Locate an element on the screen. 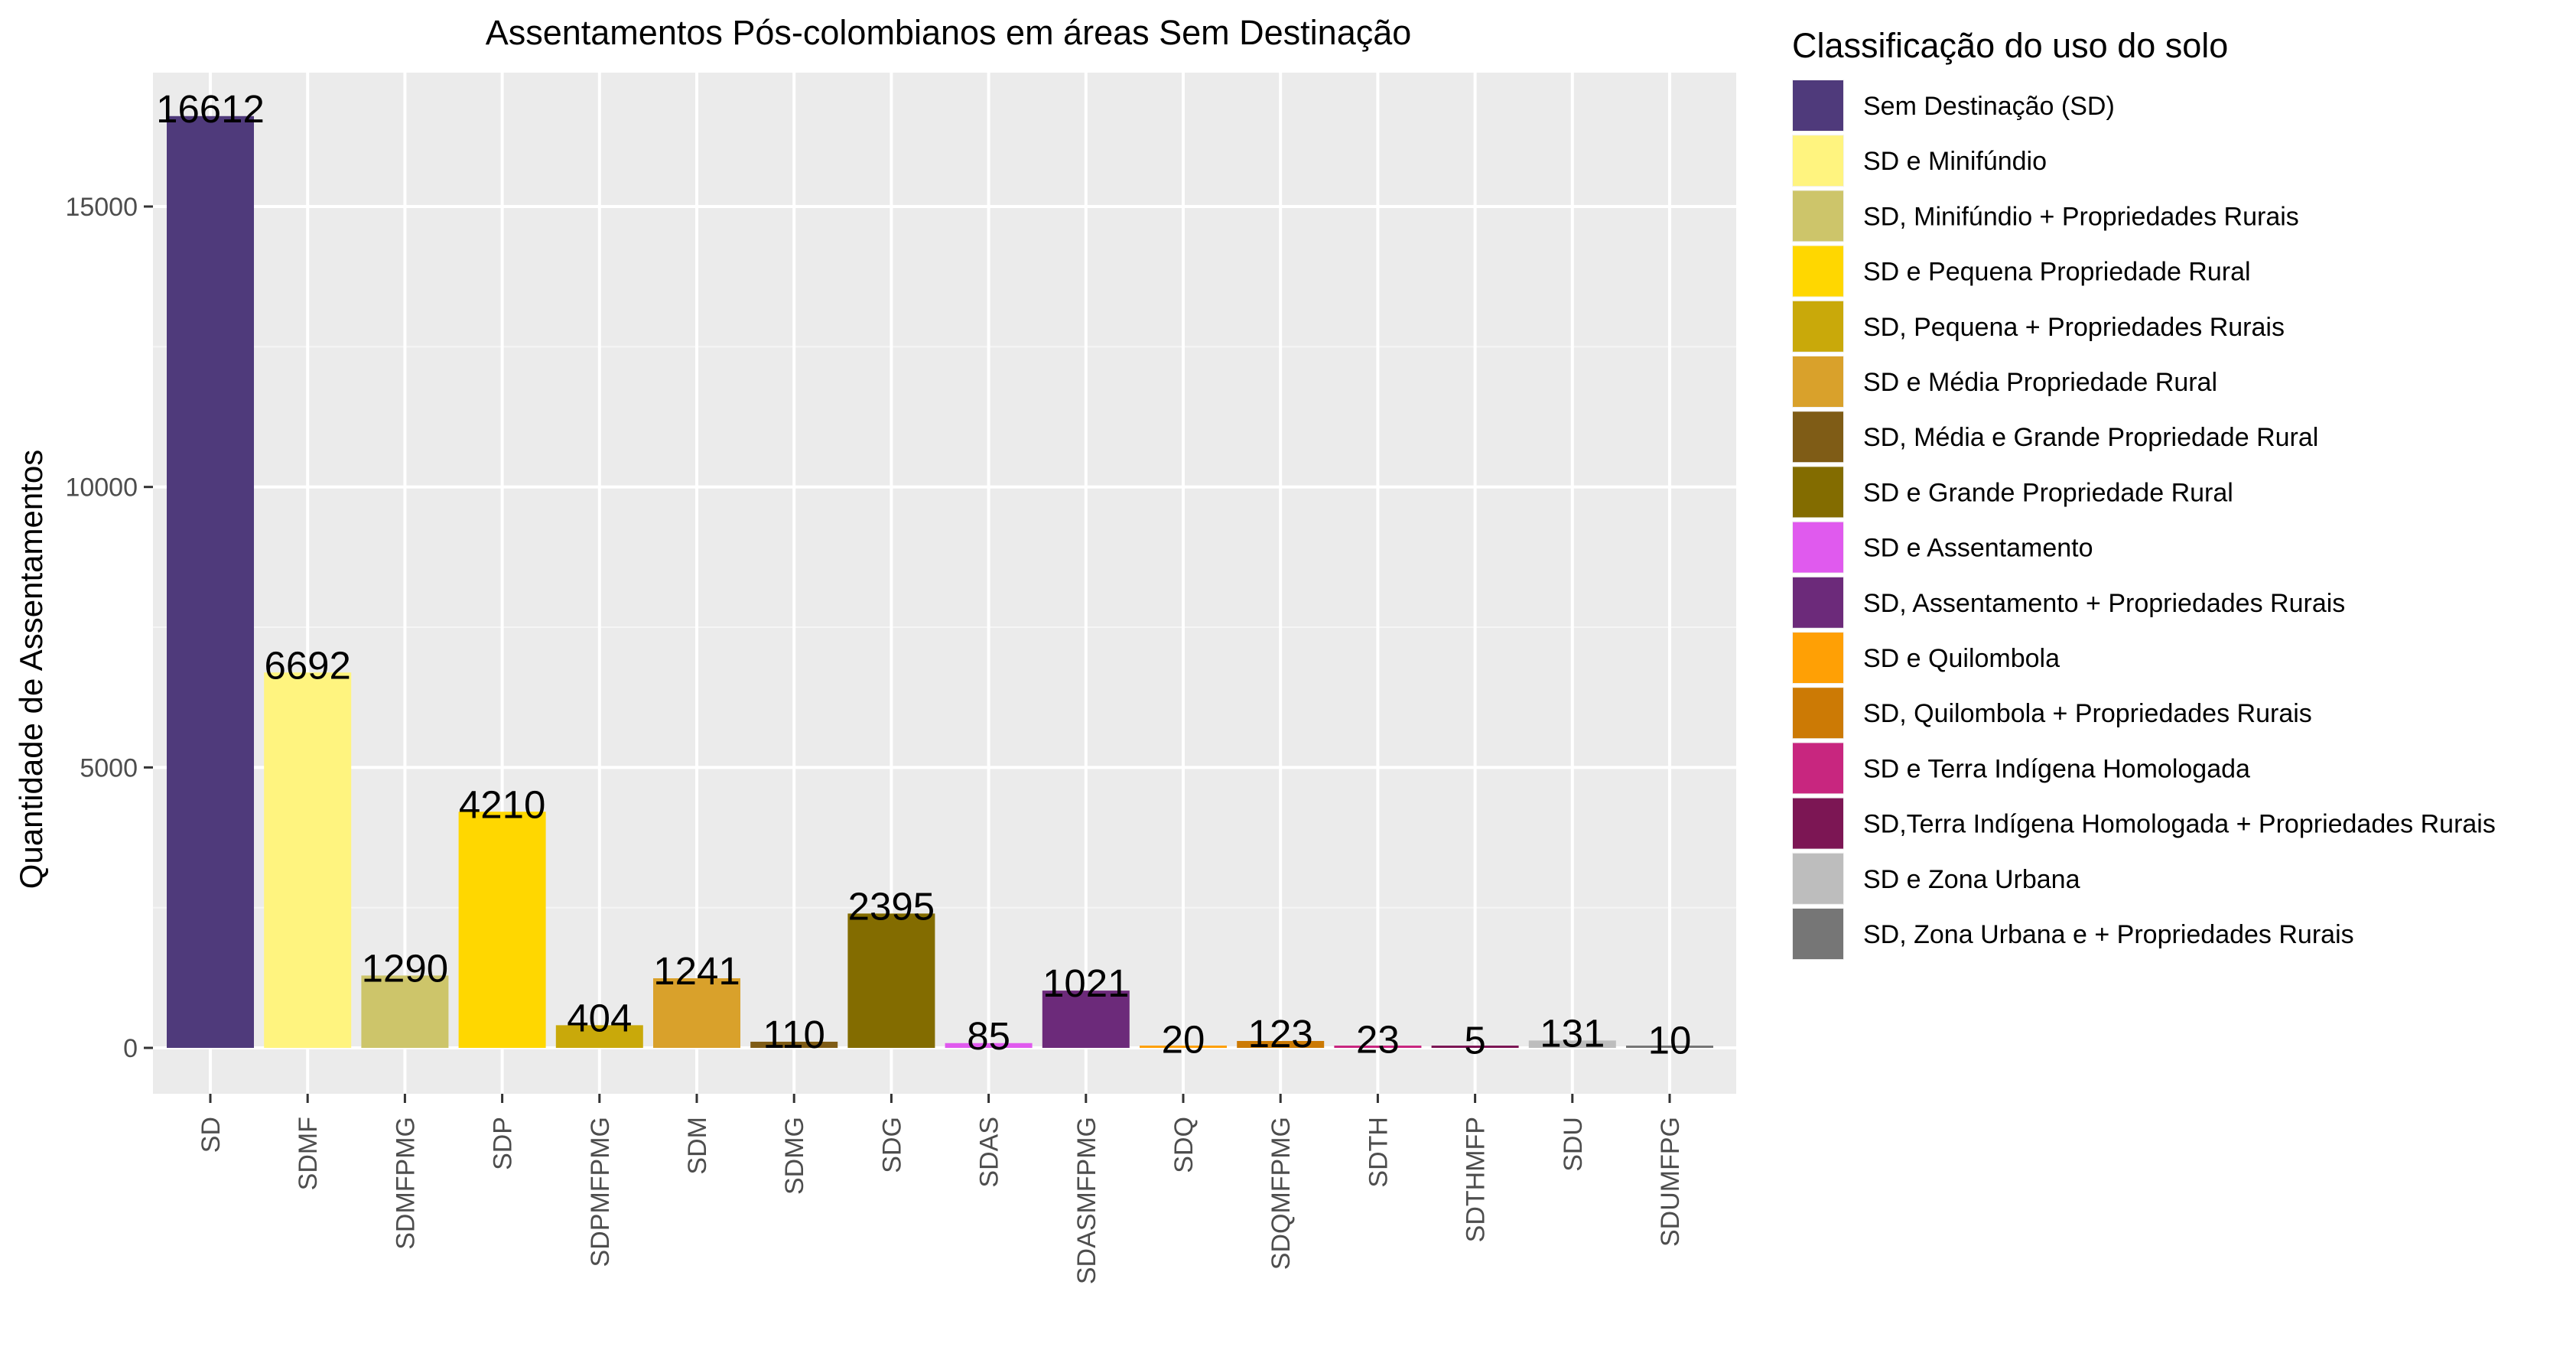 The height and width of the screenshot is (1350, 2576). bar-sdmf is located at coordinates (308, 860).